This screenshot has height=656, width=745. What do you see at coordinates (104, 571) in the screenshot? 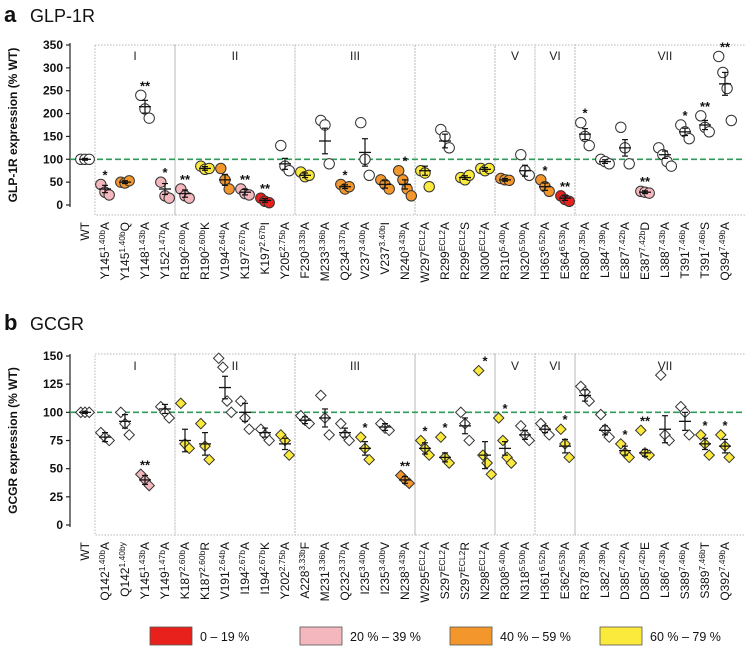
I see `b-x-tick-label: Q1421.40bA` at bounding box center [104, 571].